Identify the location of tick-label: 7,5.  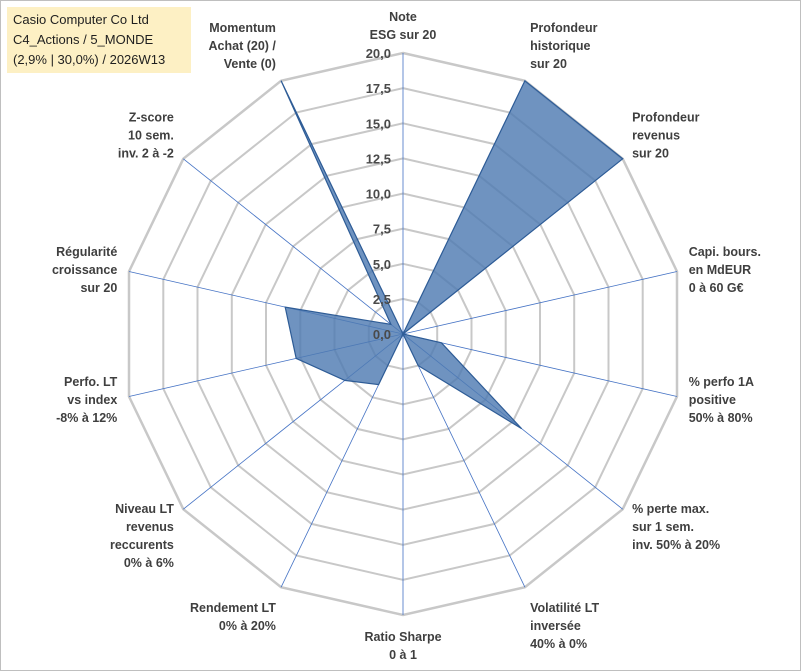
(382, 229).